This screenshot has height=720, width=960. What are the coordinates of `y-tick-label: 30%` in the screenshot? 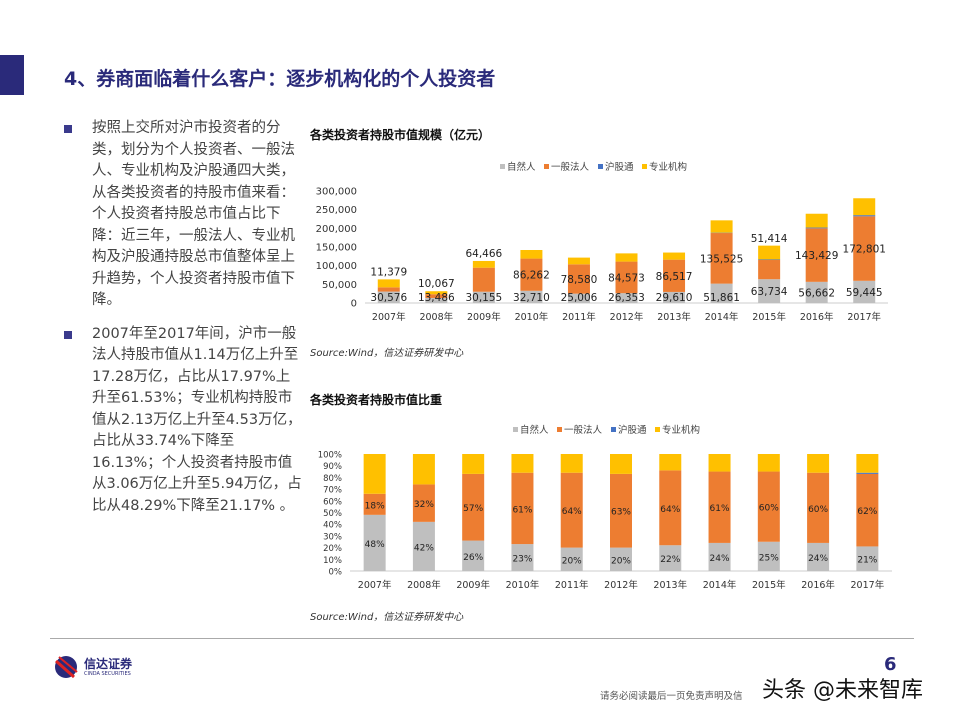 It's located at (332, 537).